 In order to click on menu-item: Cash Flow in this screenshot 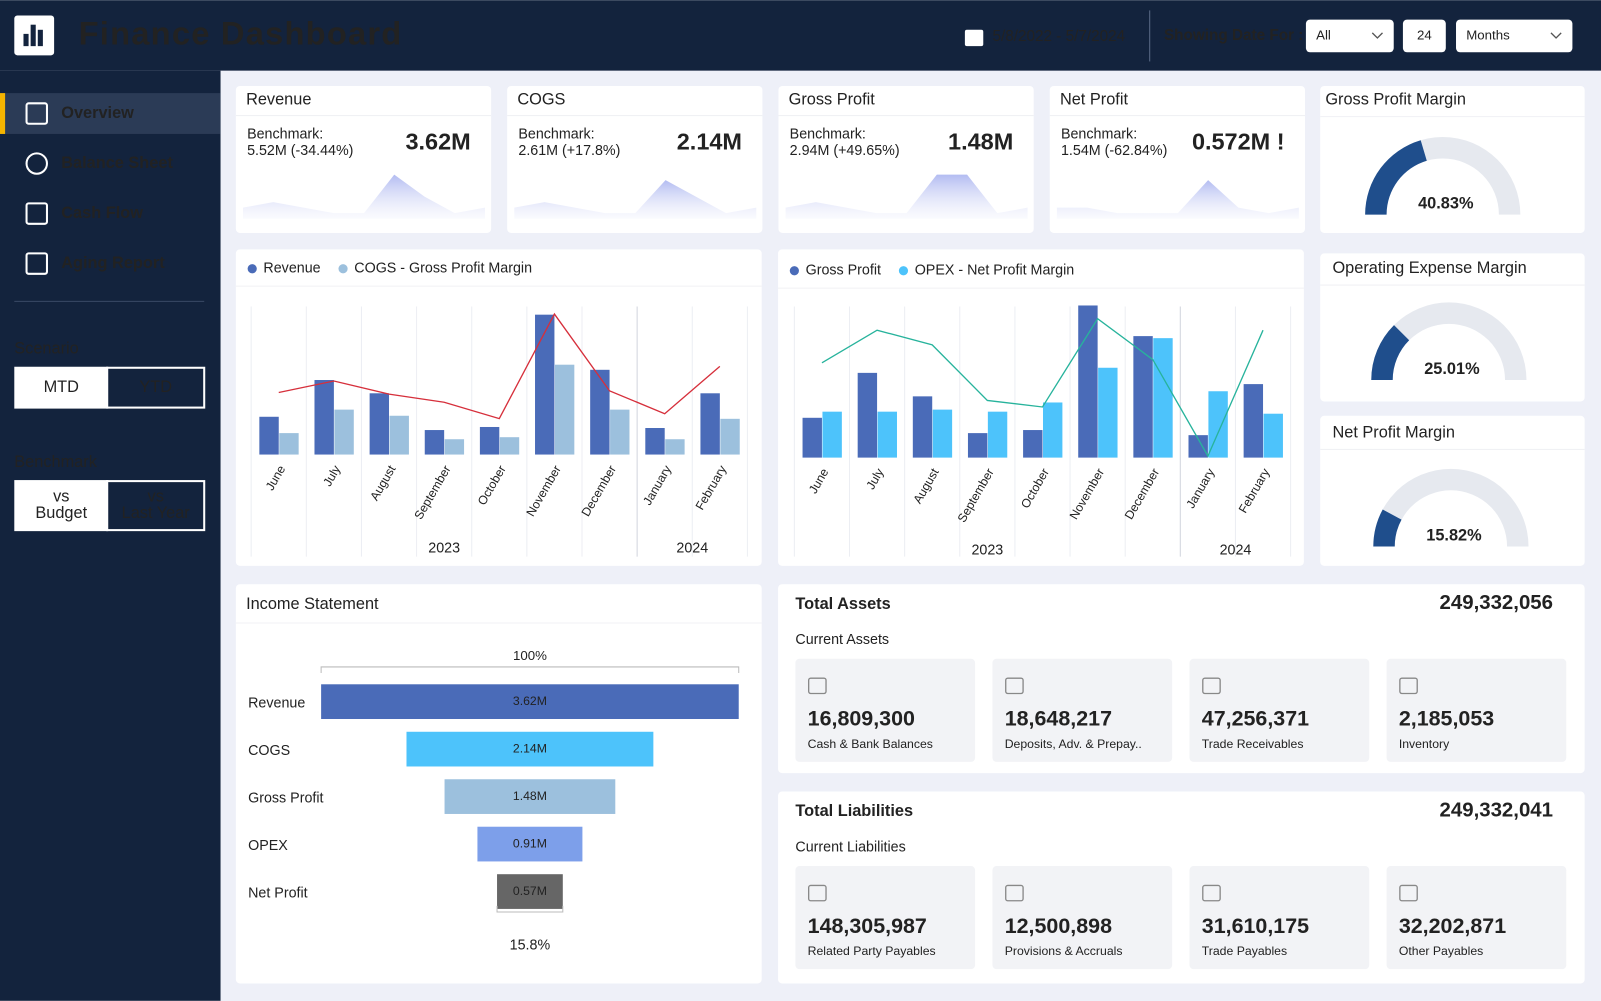, I will do `click(102, 213)`.